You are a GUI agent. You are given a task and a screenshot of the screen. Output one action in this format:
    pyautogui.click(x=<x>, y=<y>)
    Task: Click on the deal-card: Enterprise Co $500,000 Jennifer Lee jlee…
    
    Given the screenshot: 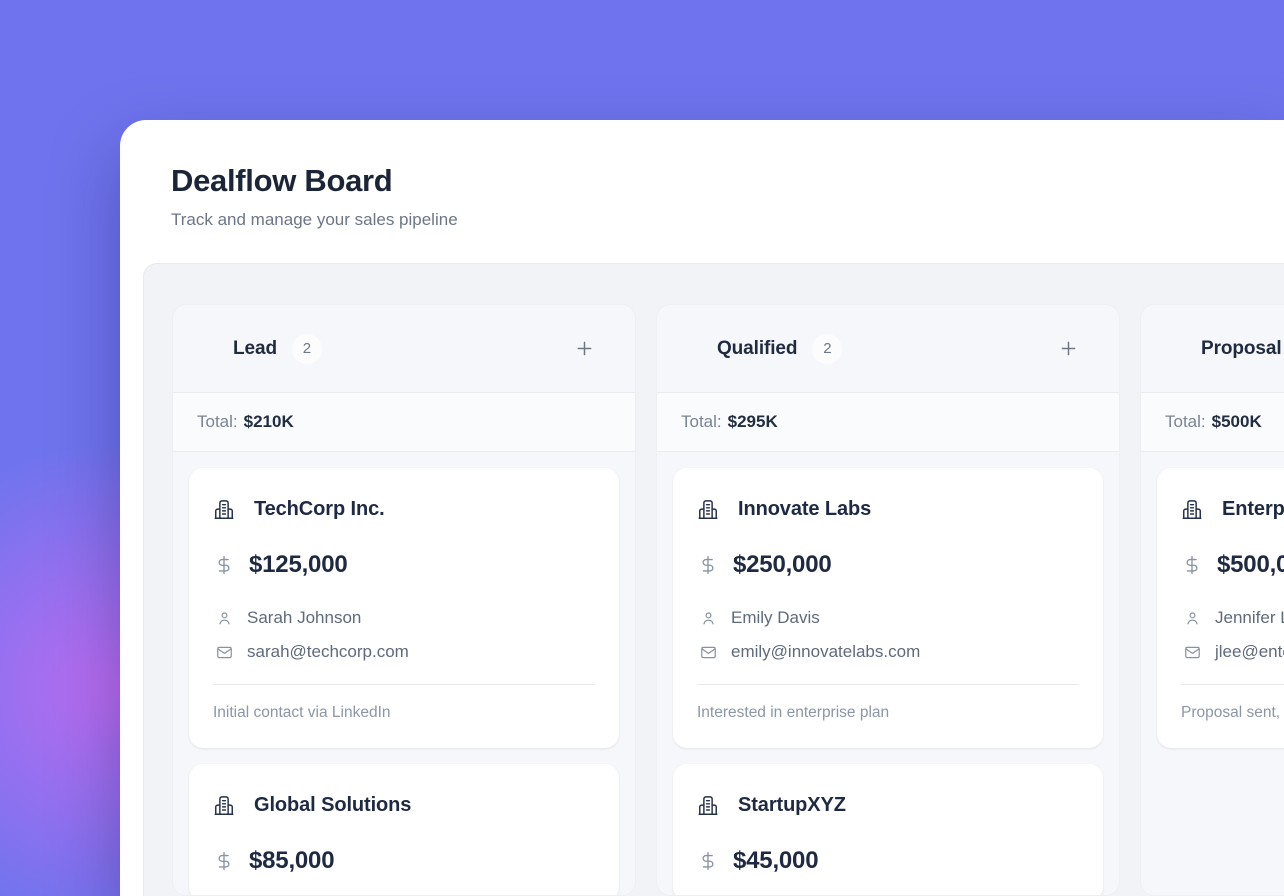 What is the action you would take?
    pyautogui.click(x=1220, y=608)
    